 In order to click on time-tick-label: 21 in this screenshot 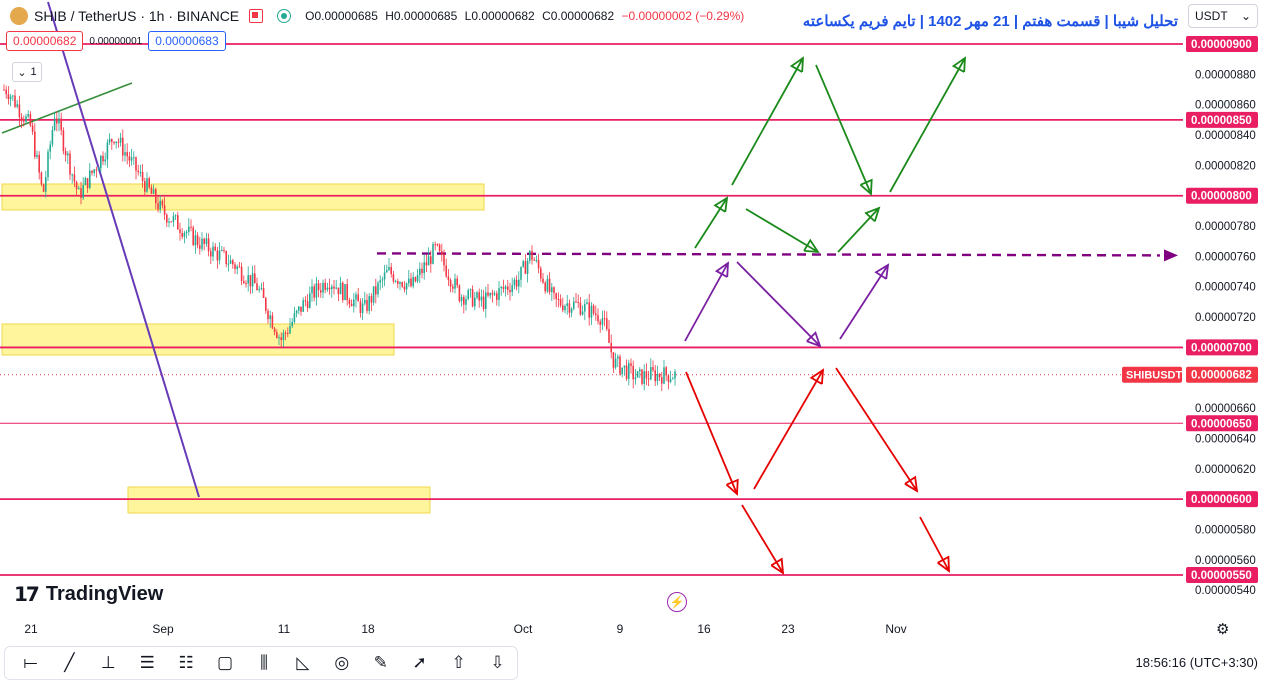, I will do `click(31, 629)`.